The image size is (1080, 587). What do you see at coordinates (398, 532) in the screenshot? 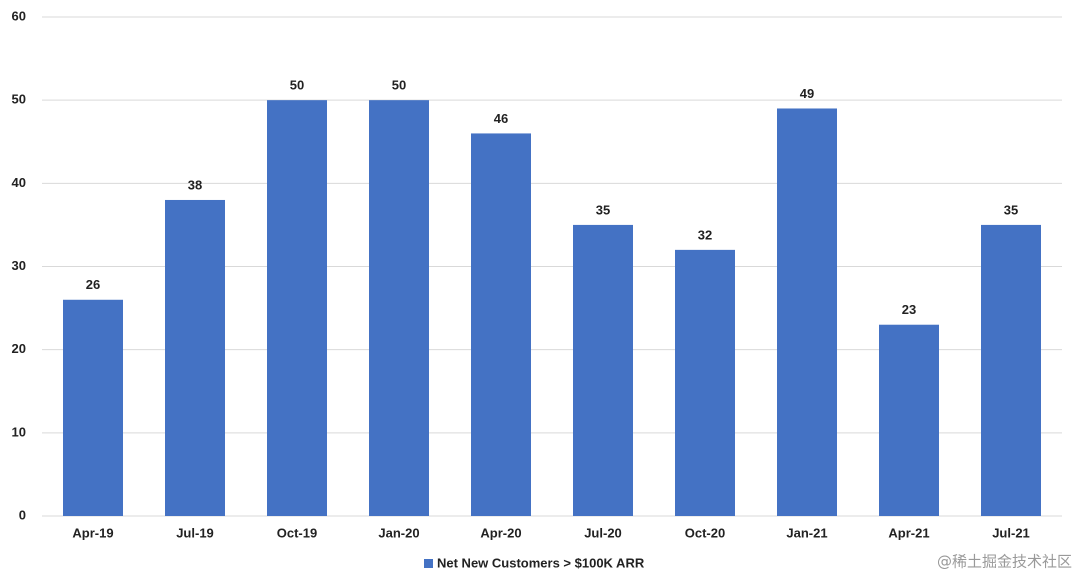
I see `x-tick-label: Jan-20` at bounding box center [398, 532].